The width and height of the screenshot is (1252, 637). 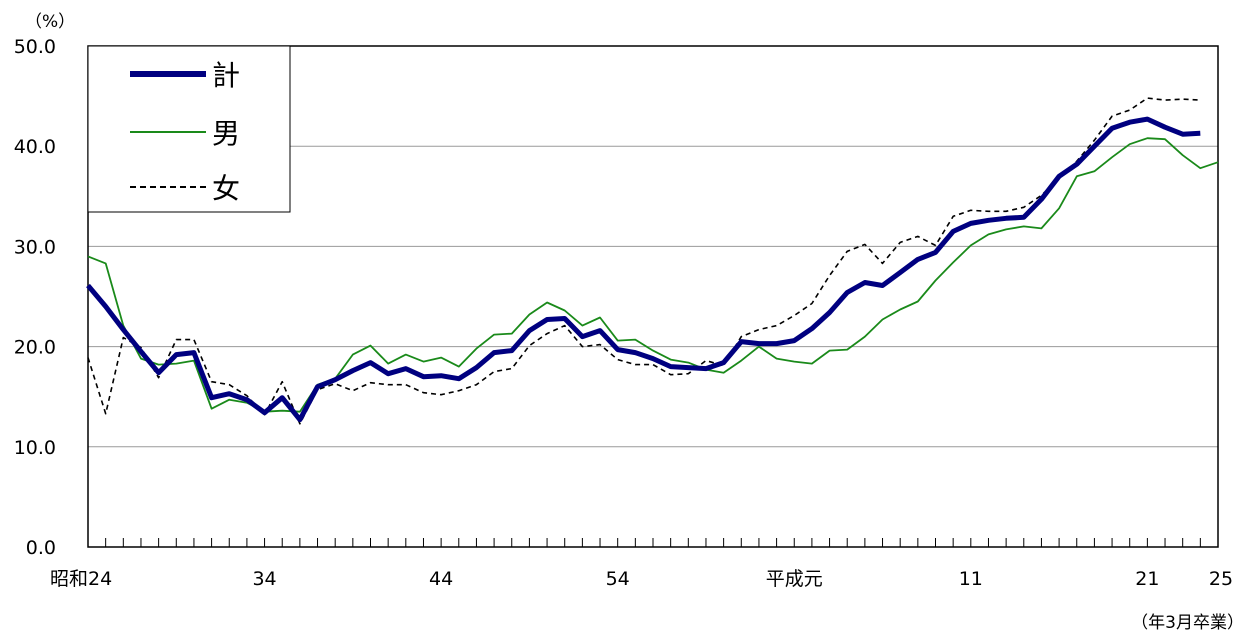 I want to click on y-tick-label: 50.0, so click(x=35, y=47).